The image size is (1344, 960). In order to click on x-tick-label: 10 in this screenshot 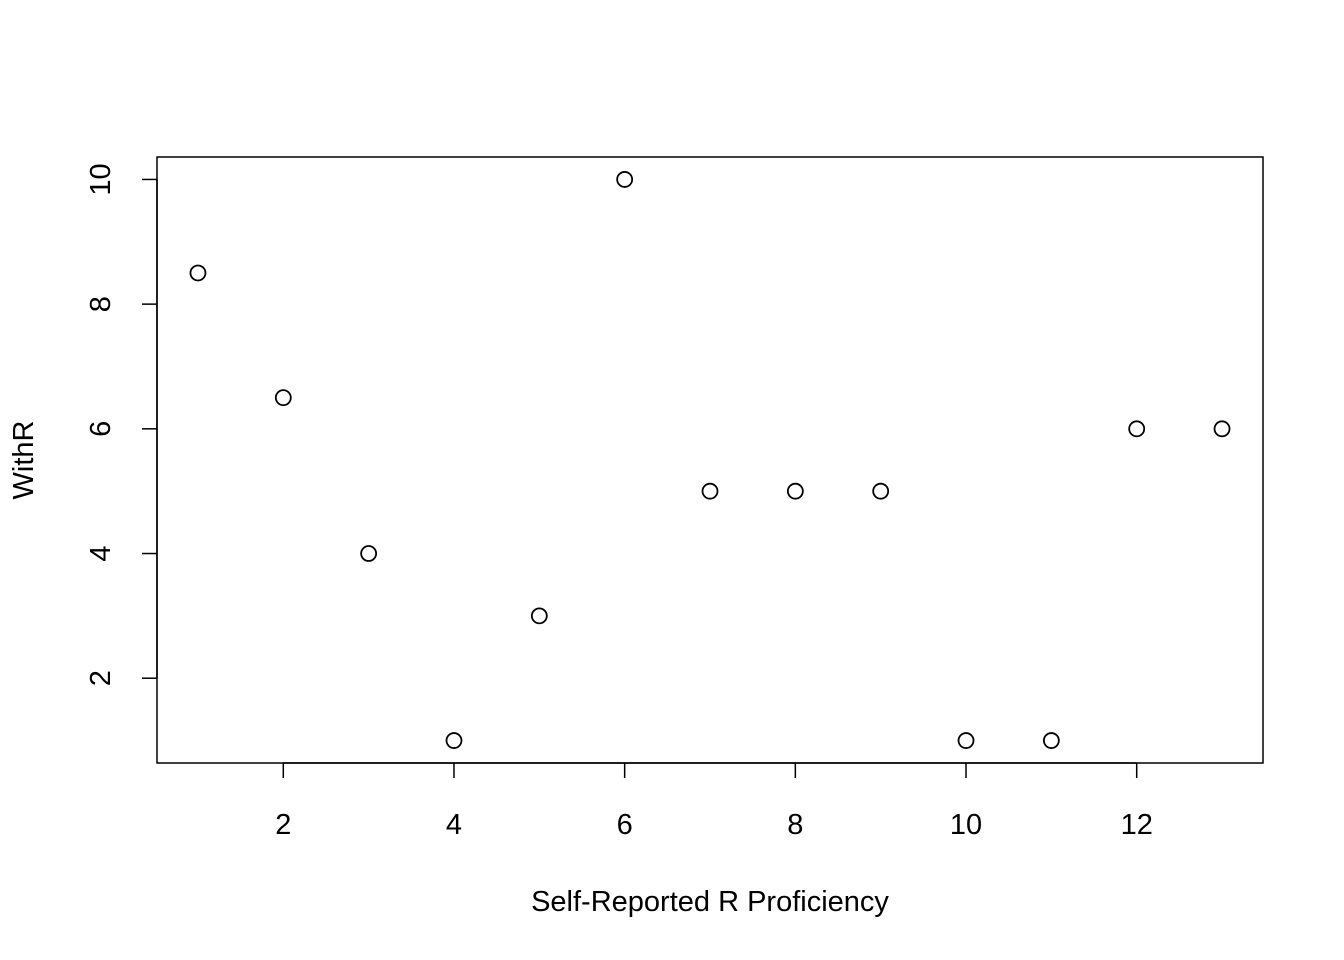, I will do `click(966, 825)`.